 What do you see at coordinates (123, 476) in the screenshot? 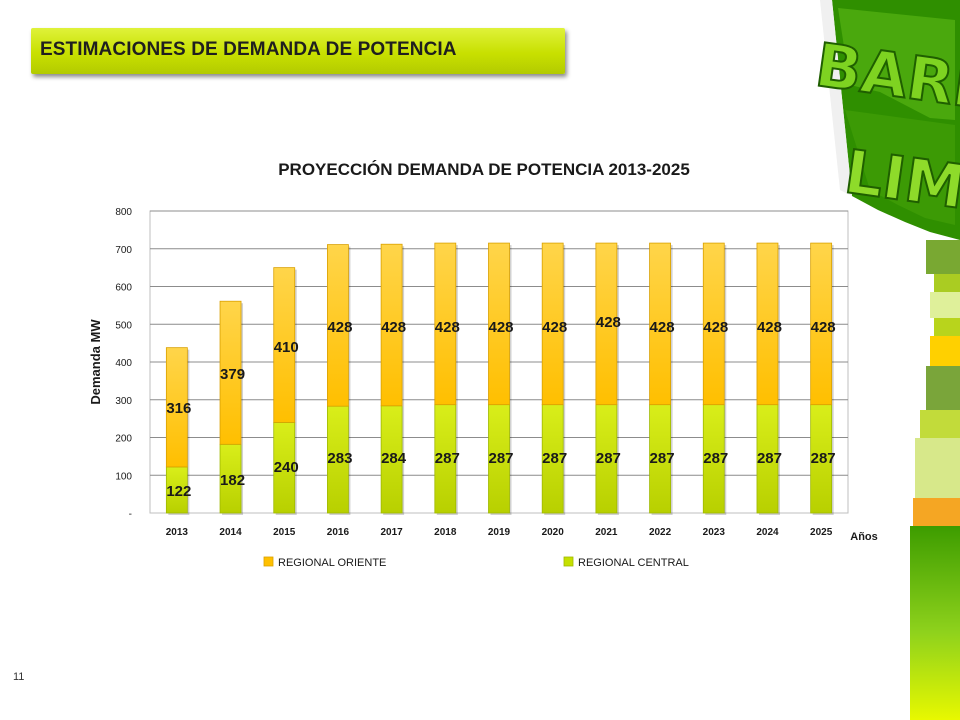
I see `y-tick-label: 100` at bounding box center [123, 476].